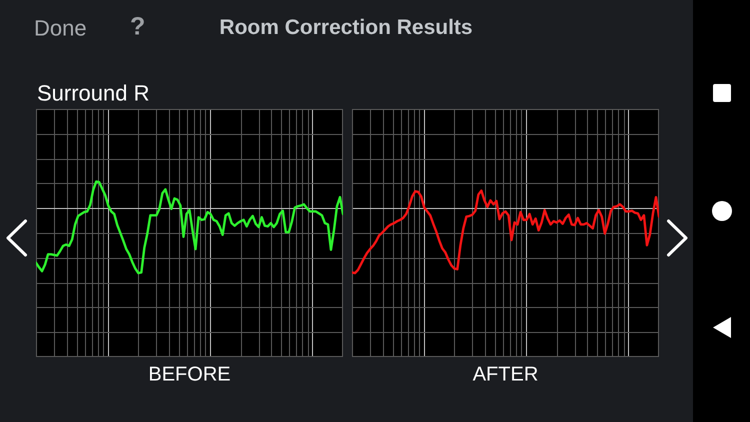 Image resolution: width=750 pixels, height=422 pixels. What do you see at coordinates (505, 375) in the screenshot?
I see `x-axis-title: AFTER` at bounding box center [505, 375].